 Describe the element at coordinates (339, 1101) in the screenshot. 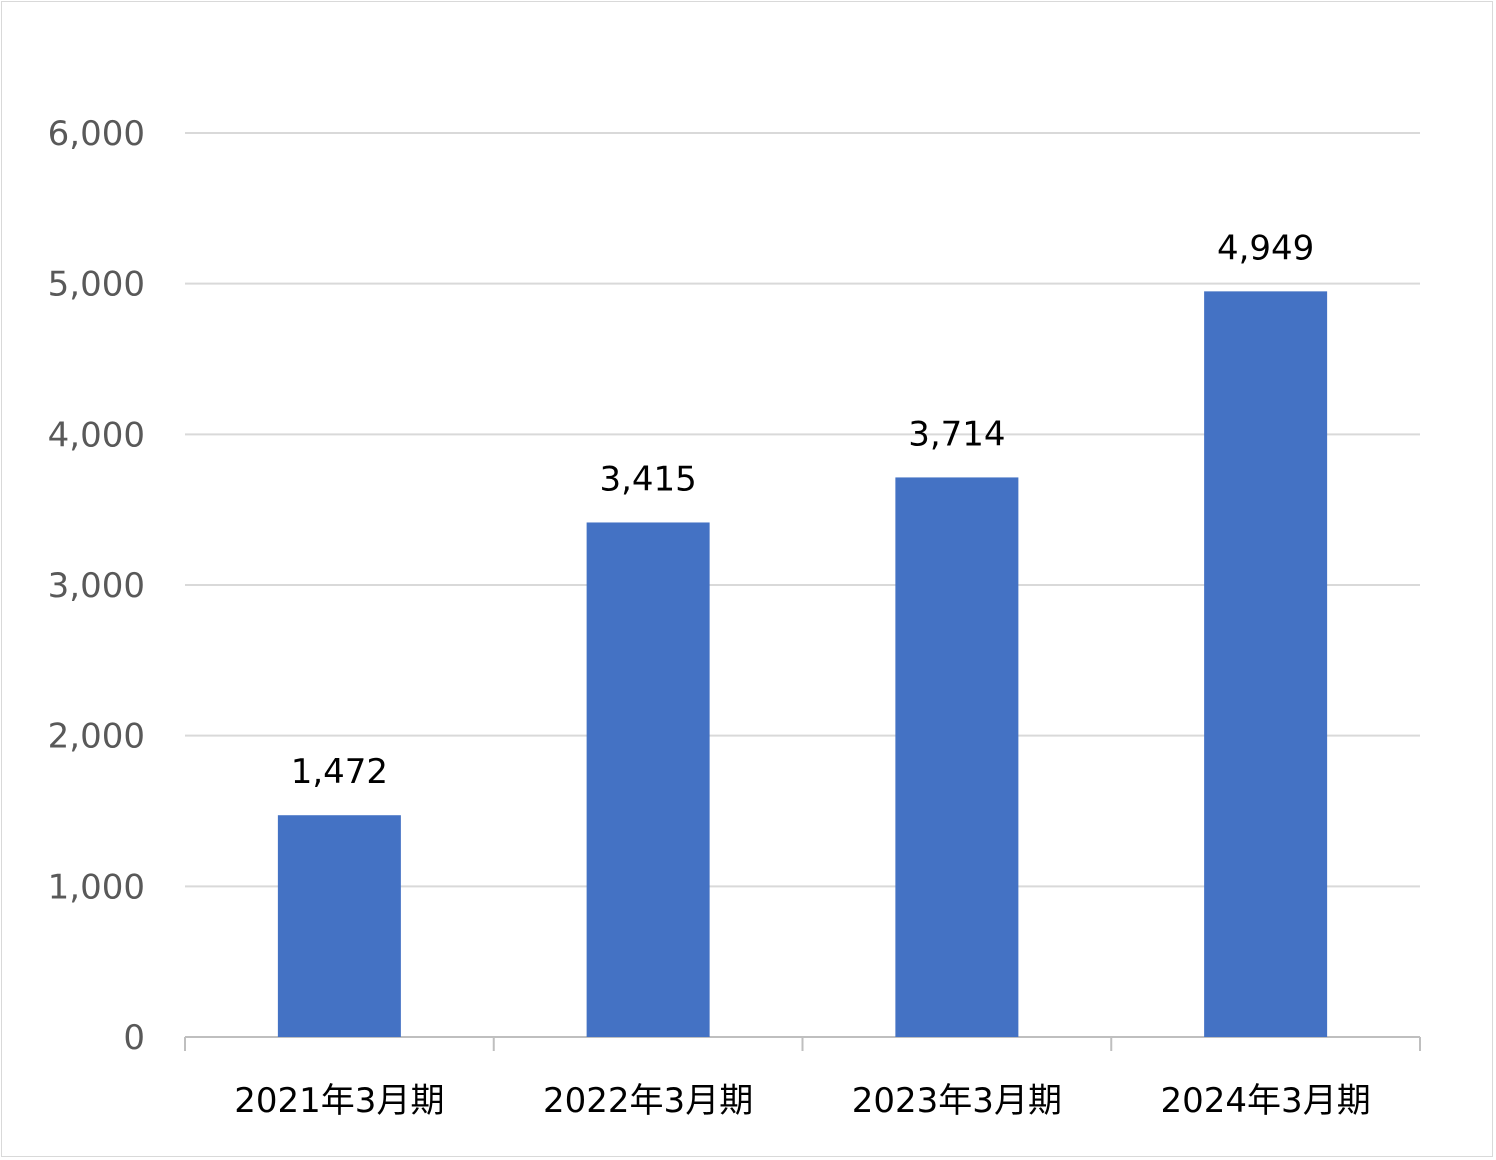

I see `x-category-label: 2021年3月期` at that location.